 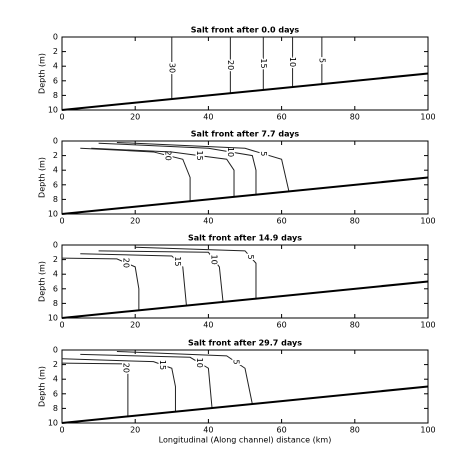 I want to click on panel-title: Salt front after 7.7 days, so click(x=245, y=134).